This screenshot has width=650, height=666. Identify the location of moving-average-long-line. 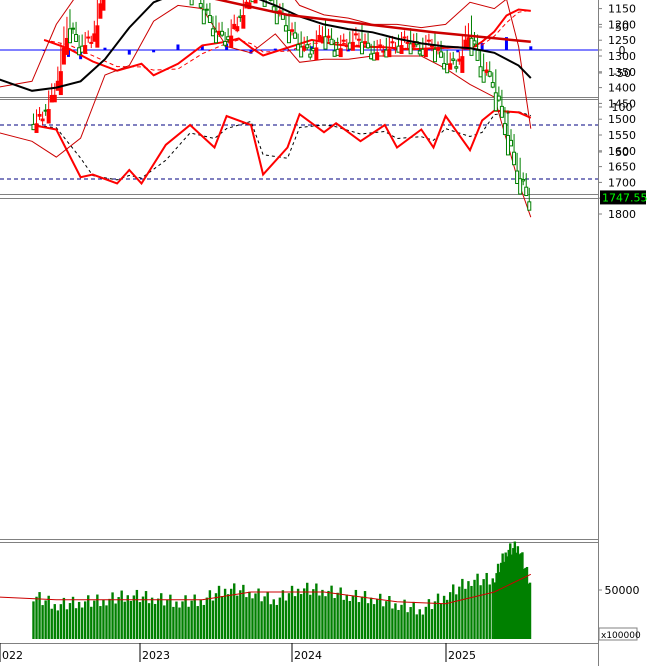
(372, 22).